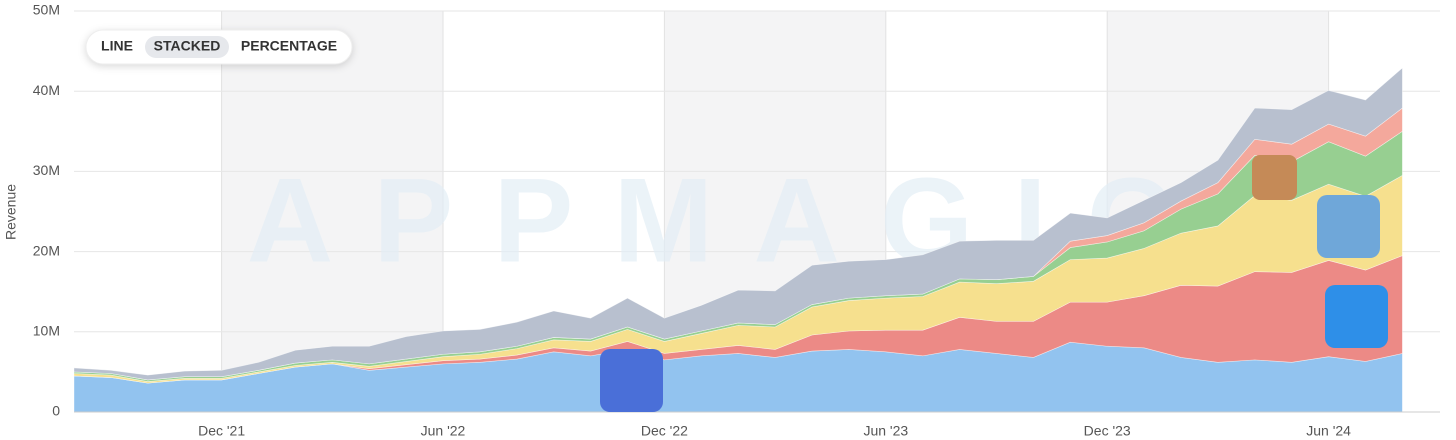 The width and height of the screenshot is (1456, 440). What do you see at coordinates (221, 431) in the screenshot?
I see `x-tick-label: Dec '21` at bounding box center [221, 431].